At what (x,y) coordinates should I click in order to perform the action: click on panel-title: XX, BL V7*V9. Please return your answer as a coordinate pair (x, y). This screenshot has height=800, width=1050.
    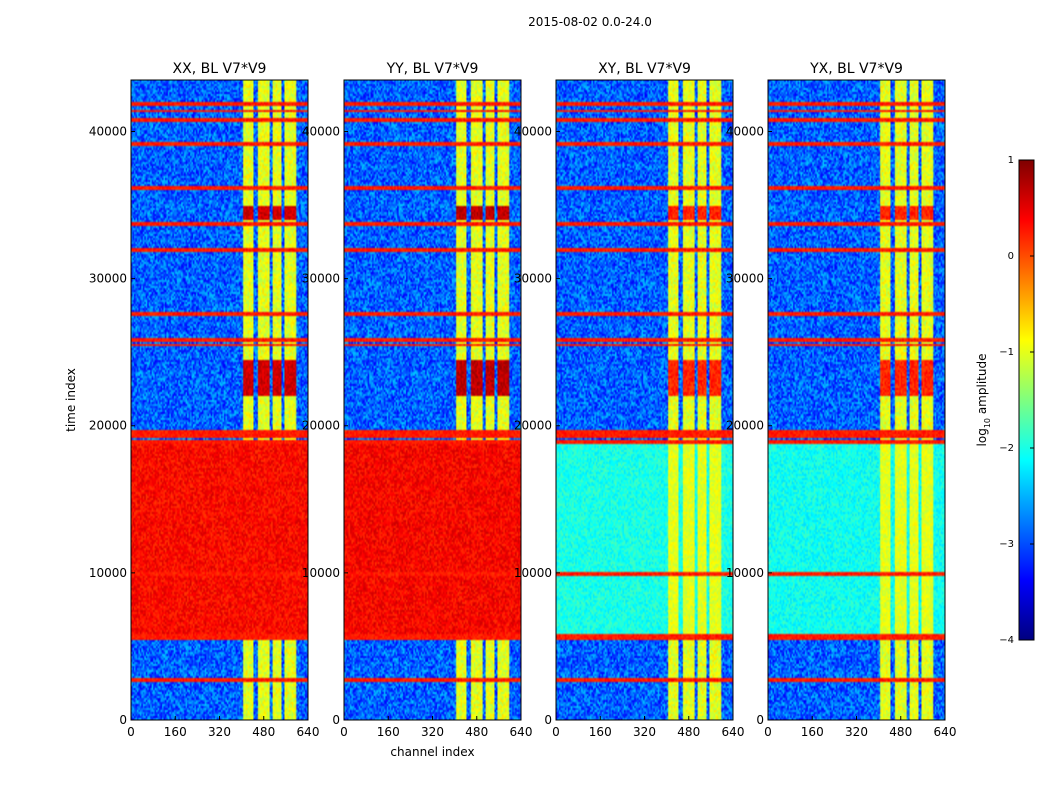
    Looking at the image, I should click on (220, 69).